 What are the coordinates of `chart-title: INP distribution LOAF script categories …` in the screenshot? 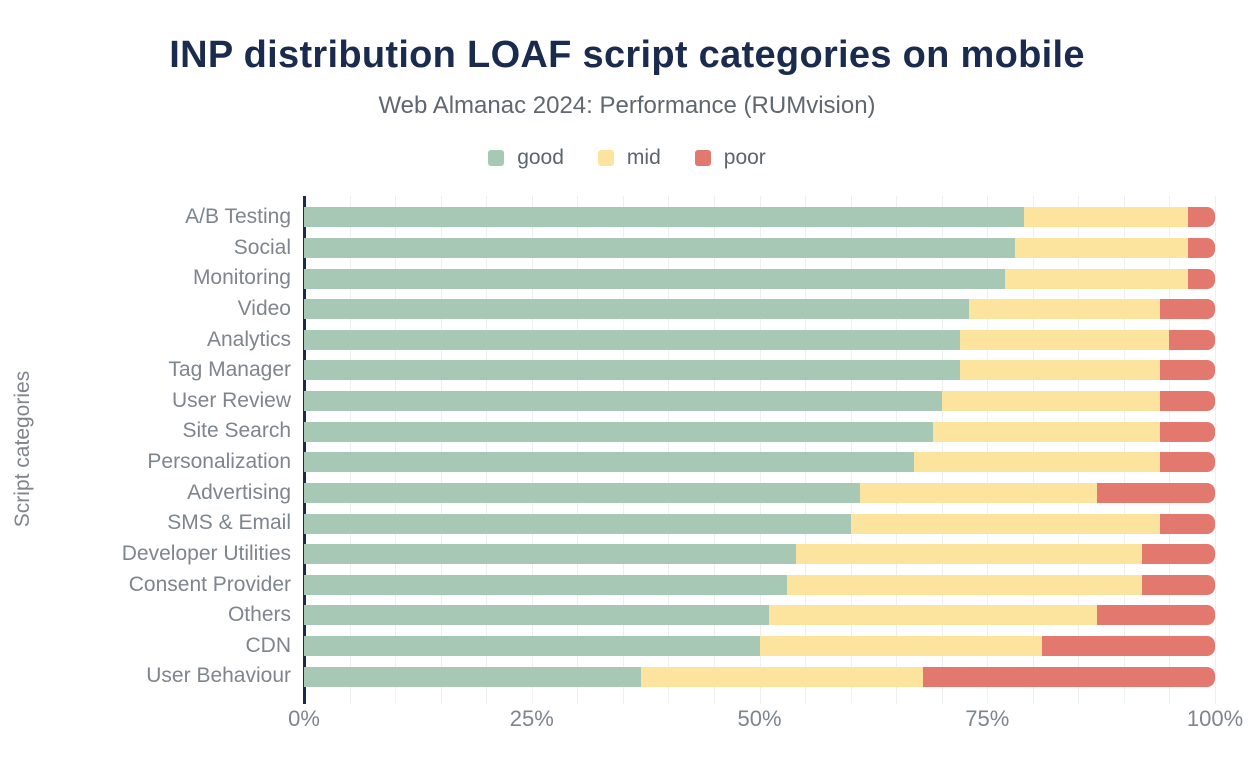 It's located at (627, 55).